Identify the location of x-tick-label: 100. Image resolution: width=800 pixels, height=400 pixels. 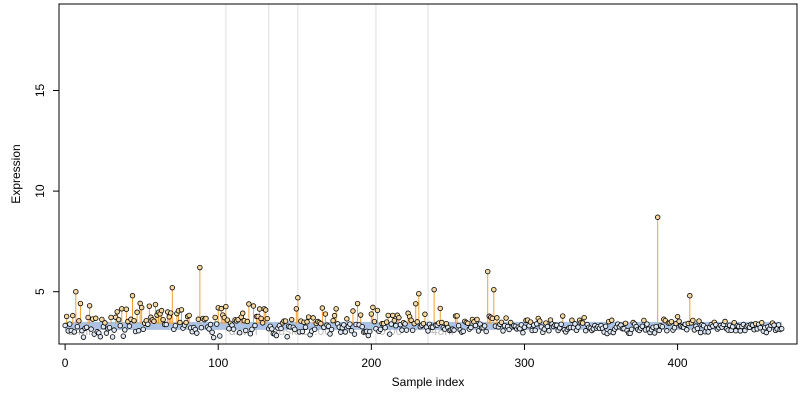
(218, 363).